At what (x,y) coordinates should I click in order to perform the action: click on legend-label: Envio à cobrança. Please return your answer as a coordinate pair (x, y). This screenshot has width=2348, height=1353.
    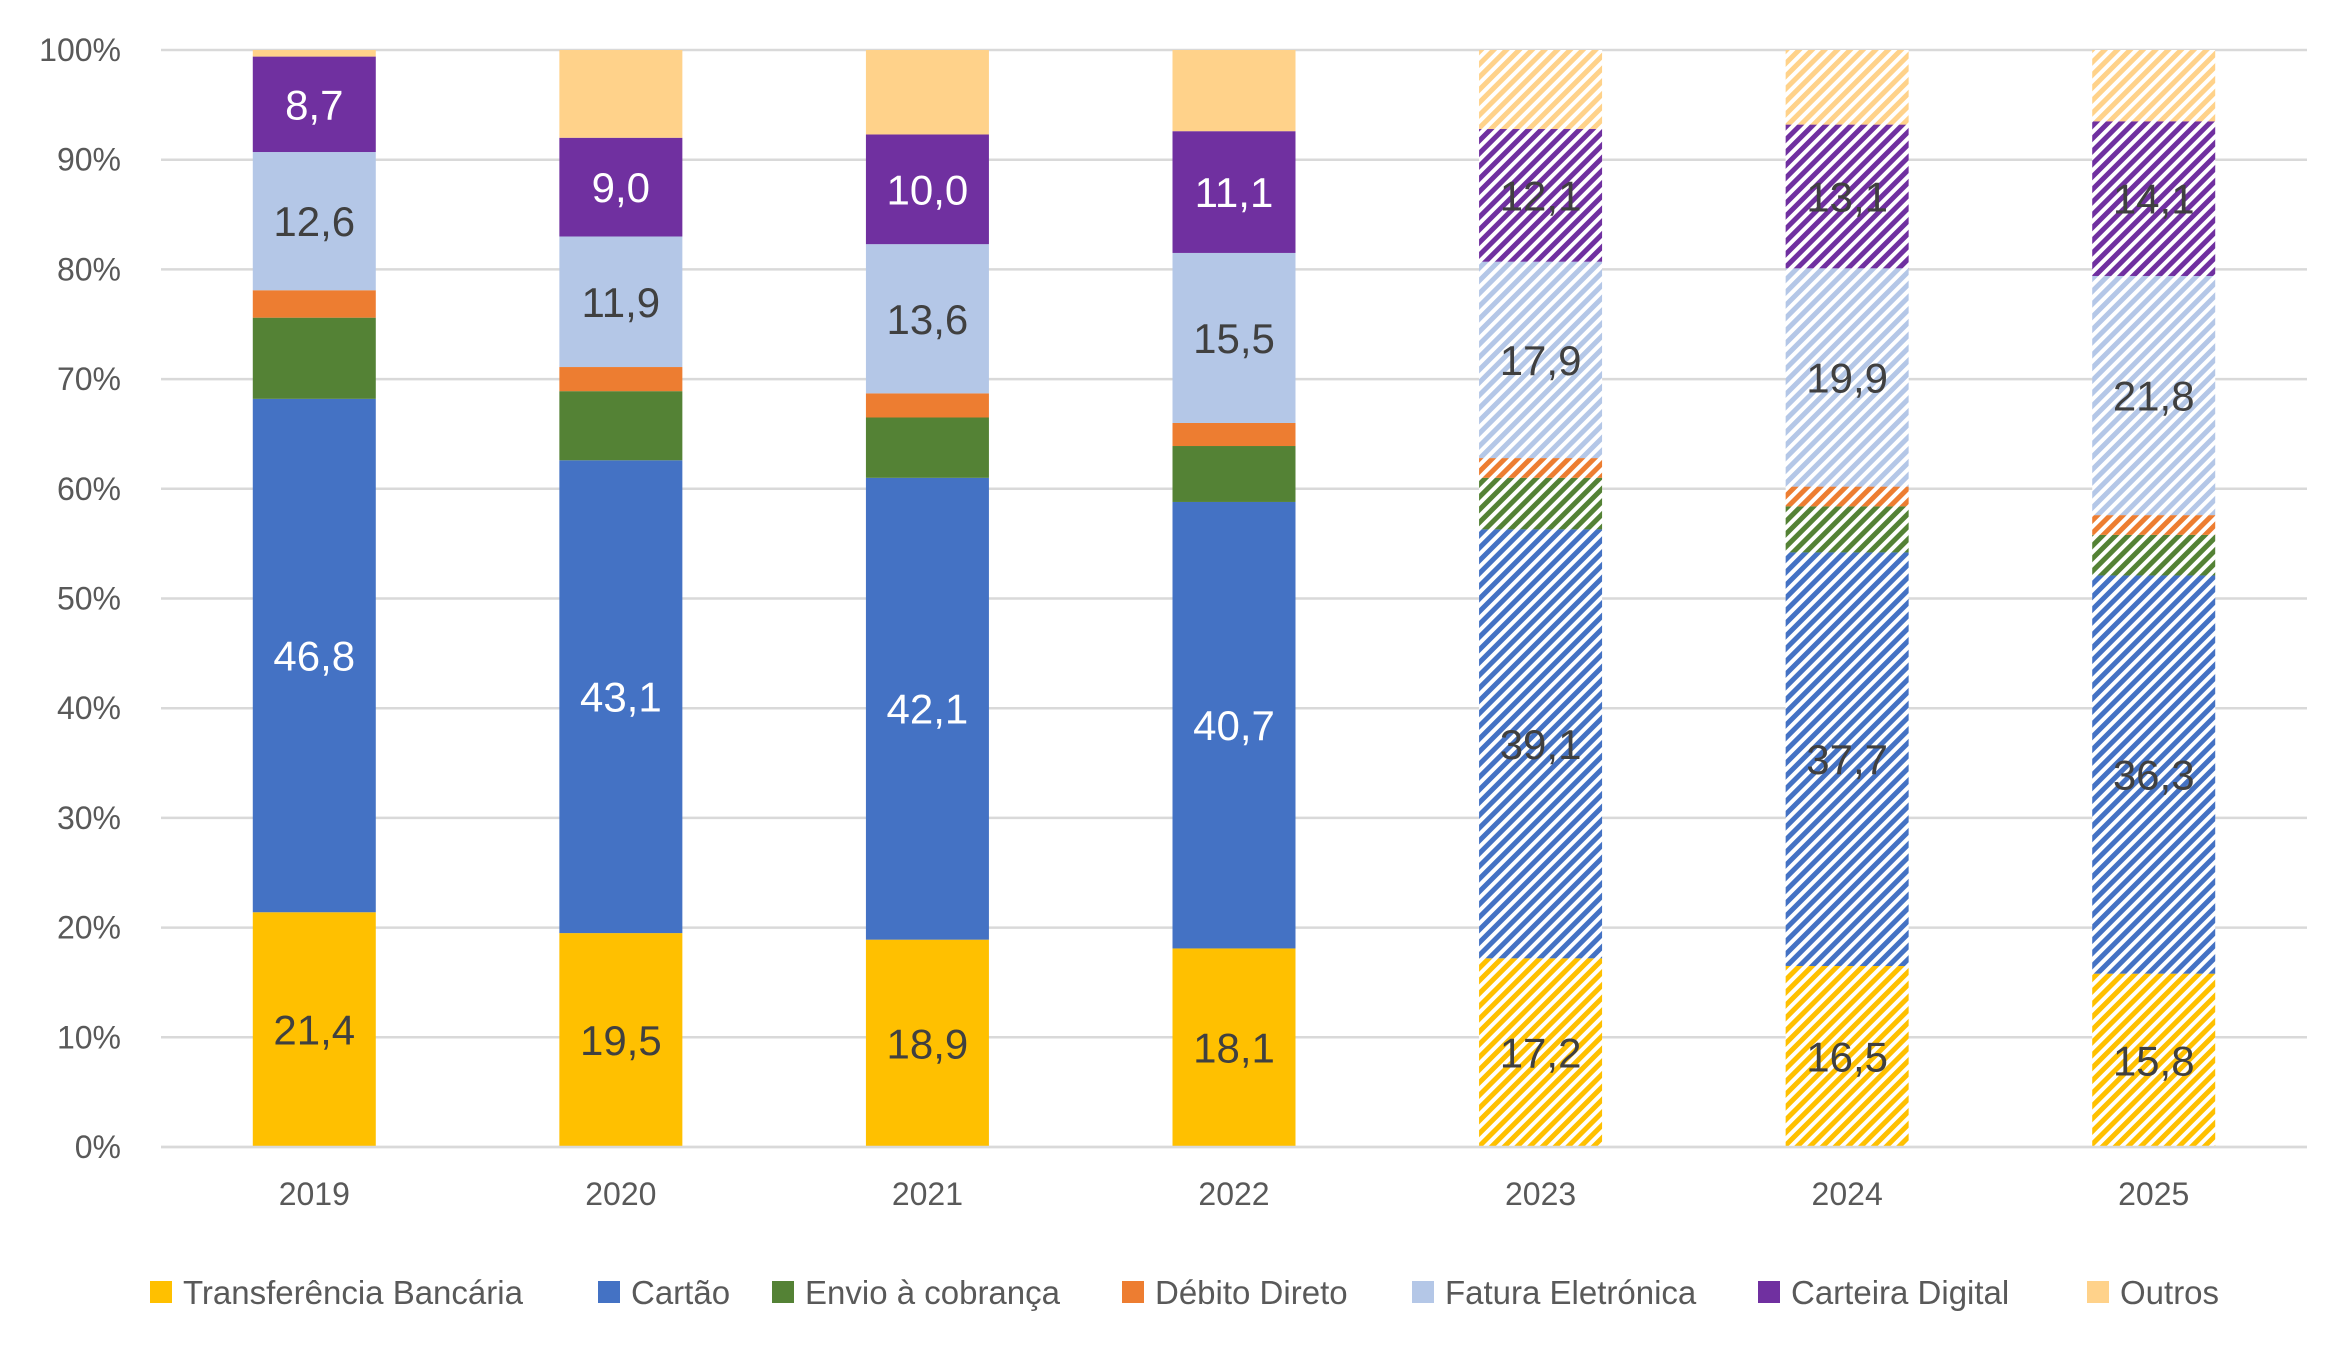
    Looking at the image, I should click on (933, 1292).